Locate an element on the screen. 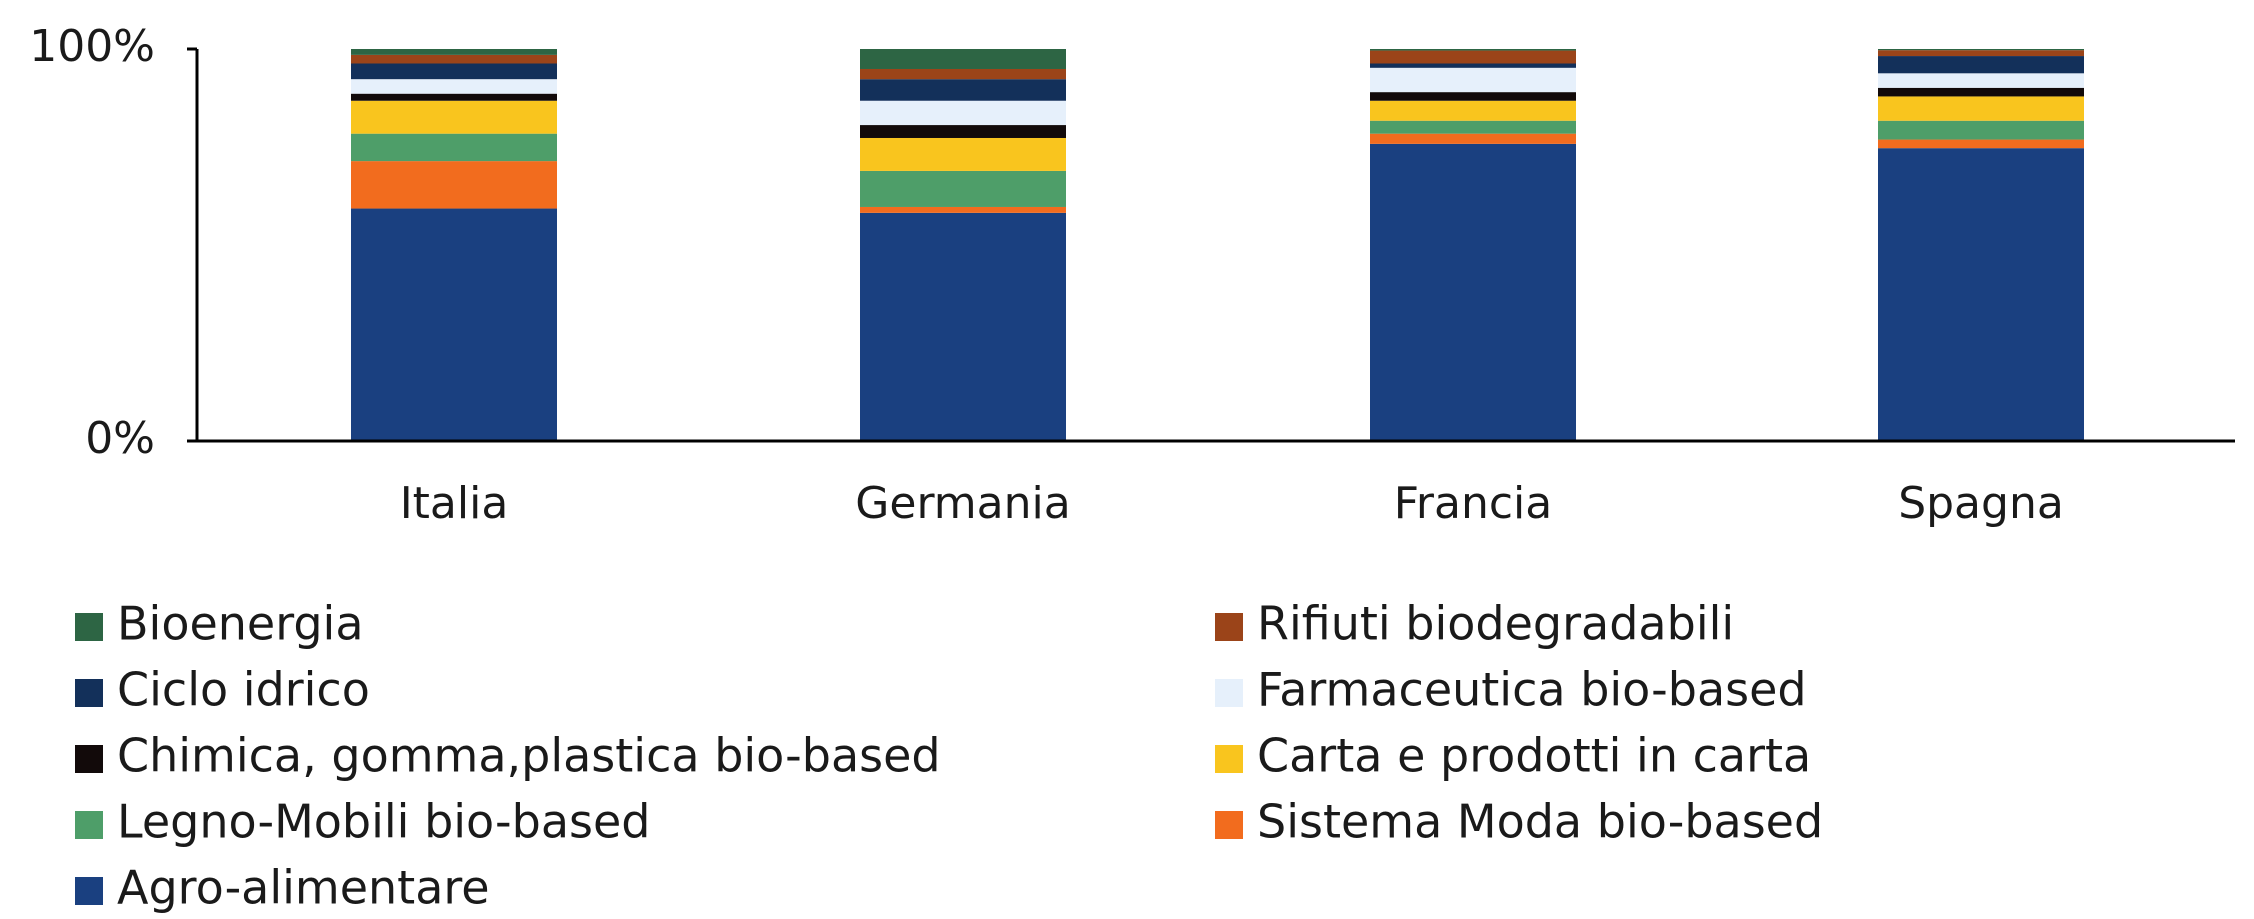  y-tick-label: 100% is located at coordinates (92, 46).